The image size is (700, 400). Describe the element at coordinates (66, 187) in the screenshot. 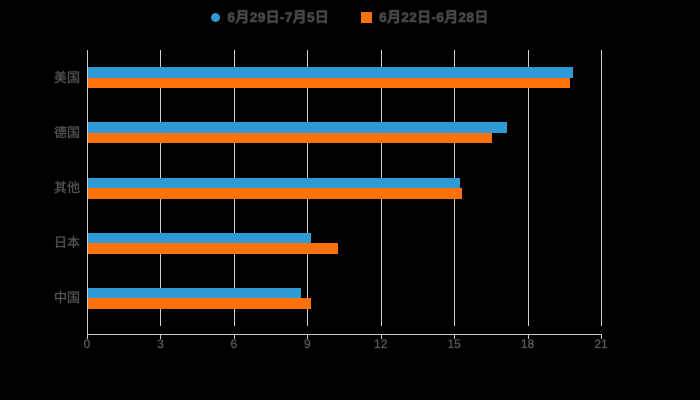

I see `category-label-2: 其他` at that location.